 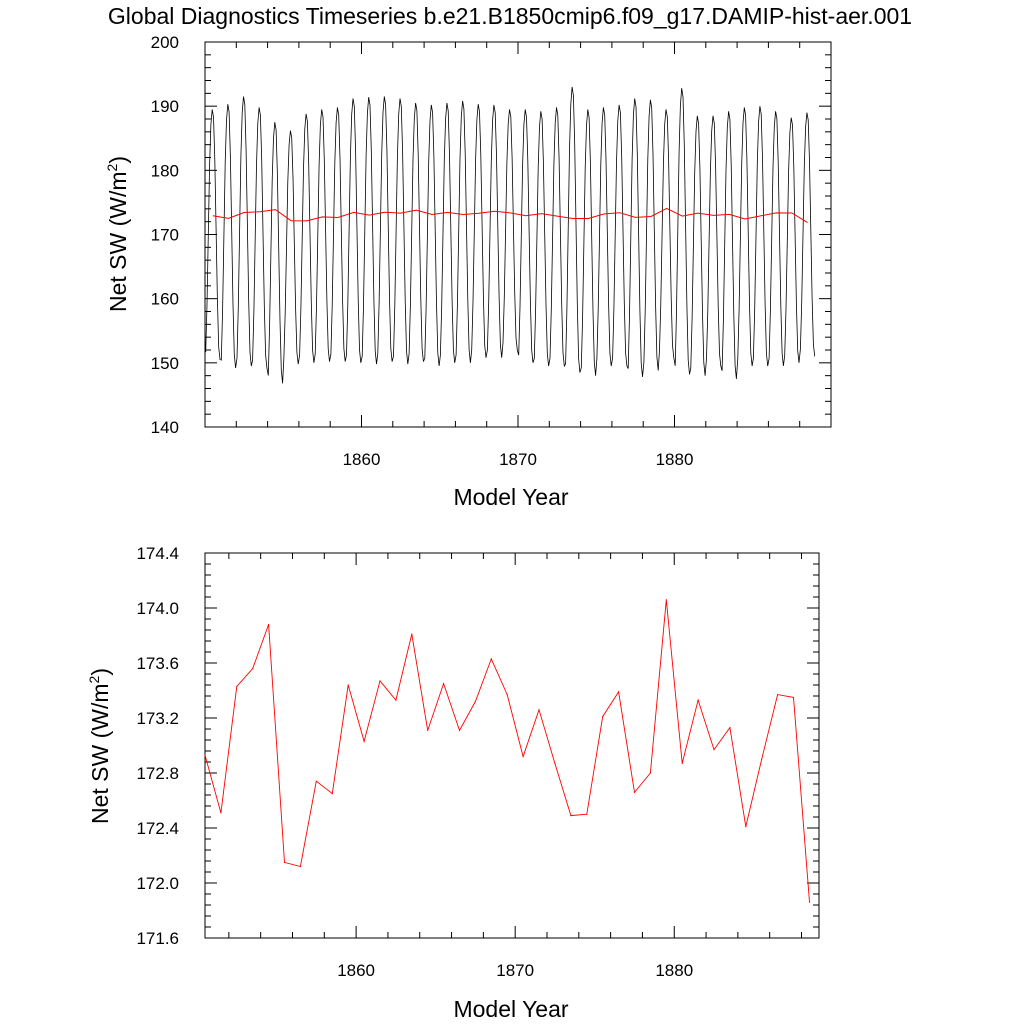 I want to click on bottom-y-axis-label: Net SW (W/m2), so click(x=99, y=746).